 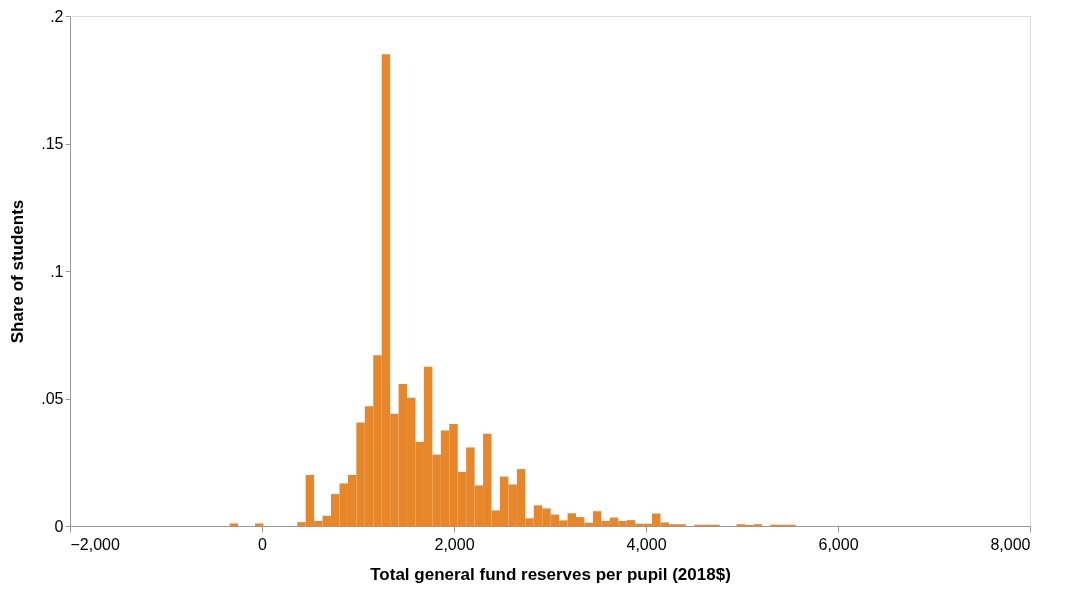 What do you see at coordinates (454, 544) in the screenshot?
I see `x-tick-label: 2,000` at bounding box center [454, 544].